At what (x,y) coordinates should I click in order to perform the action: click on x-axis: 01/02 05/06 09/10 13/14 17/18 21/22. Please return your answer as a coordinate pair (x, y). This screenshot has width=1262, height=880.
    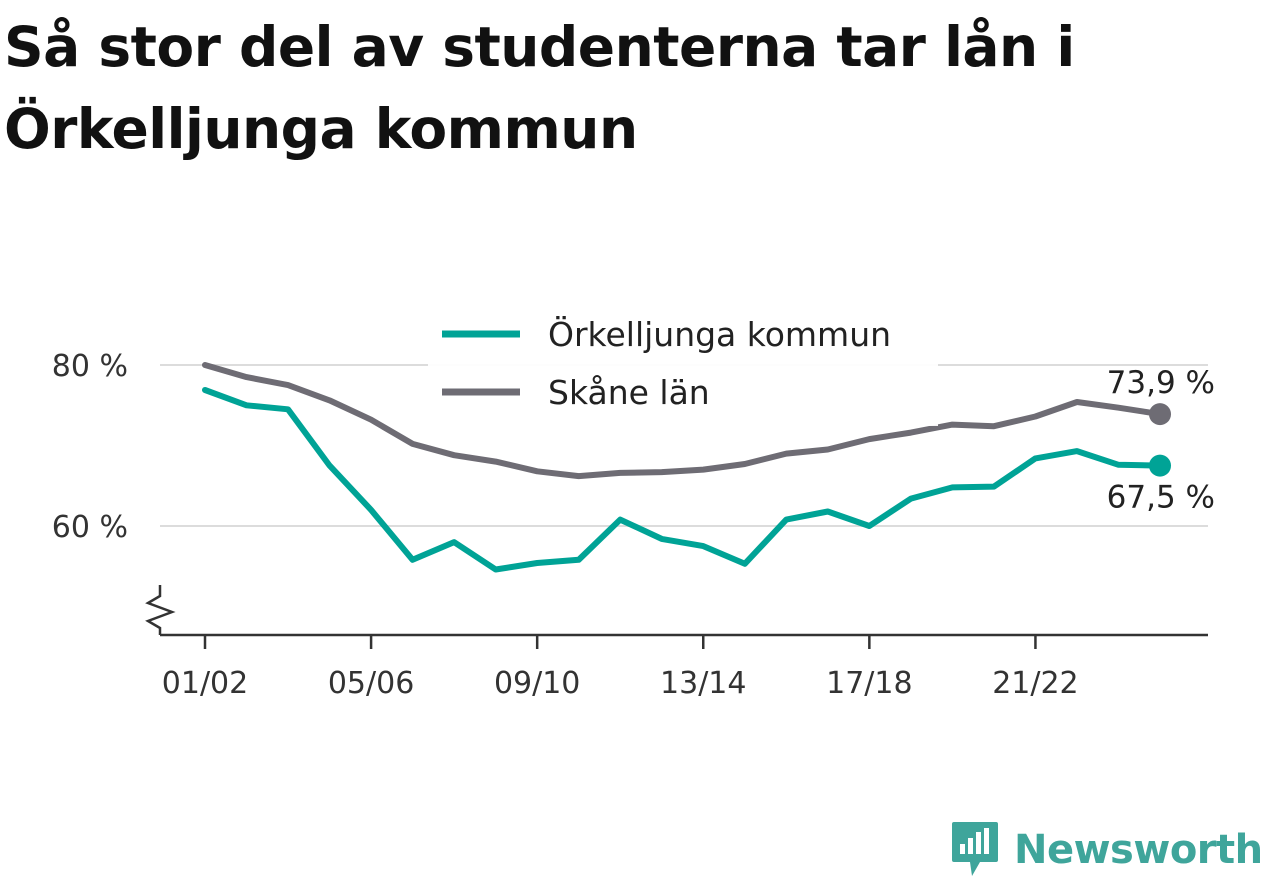
    Looking at the image, I should click on (676, 643).